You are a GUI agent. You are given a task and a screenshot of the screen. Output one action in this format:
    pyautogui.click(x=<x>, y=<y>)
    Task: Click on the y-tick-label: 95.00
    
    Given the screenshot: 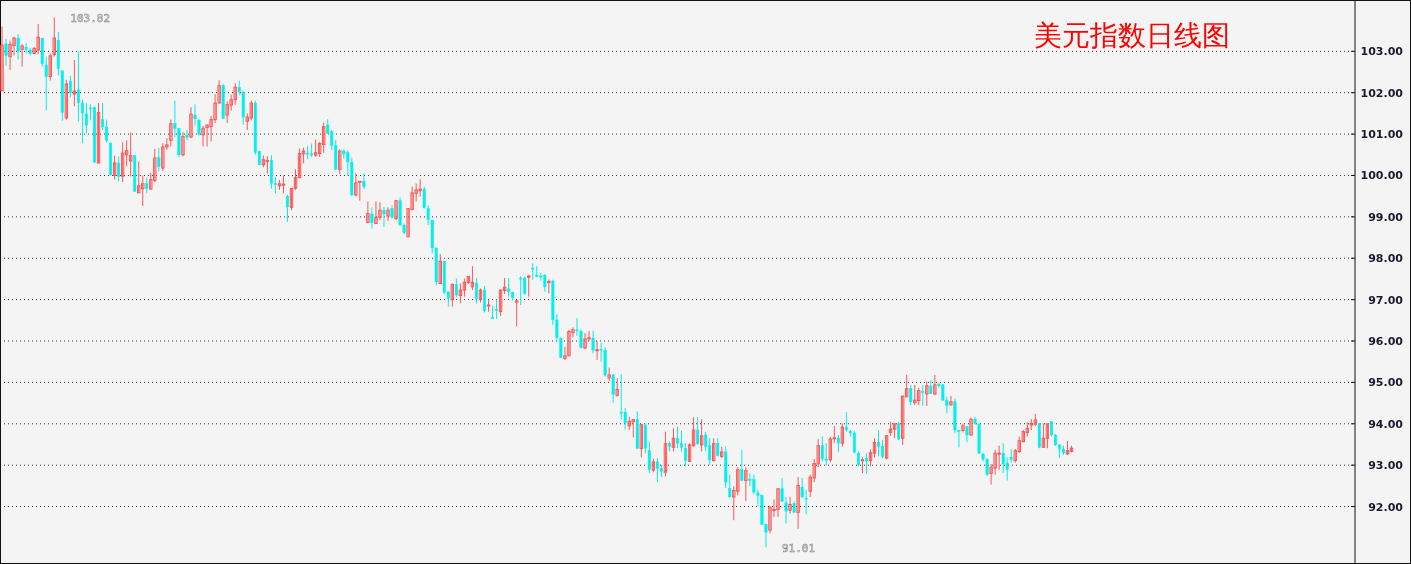 What is the action you would take?
    pyautogui.click(x=1386, y=383)
    